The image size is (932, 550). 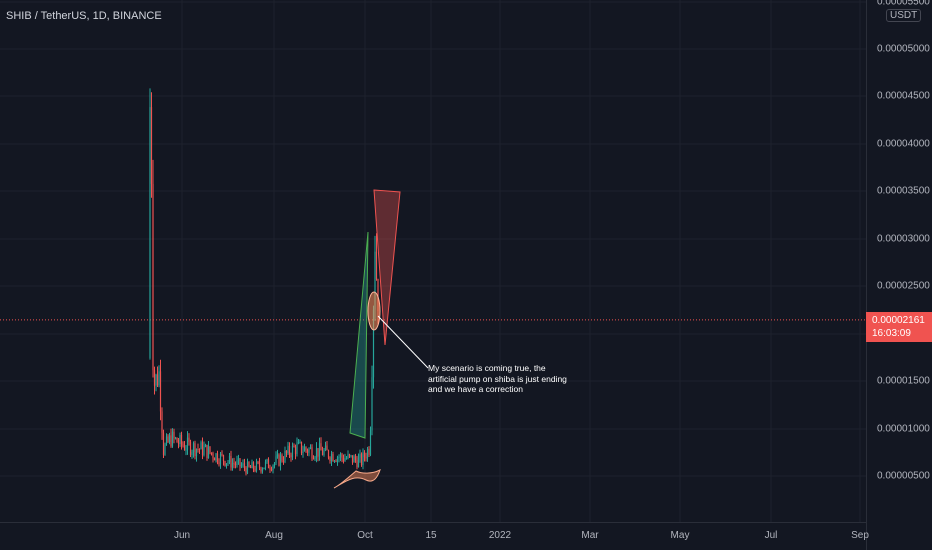 I want to click on highlight-ellipse, so click(x=374, y=311).